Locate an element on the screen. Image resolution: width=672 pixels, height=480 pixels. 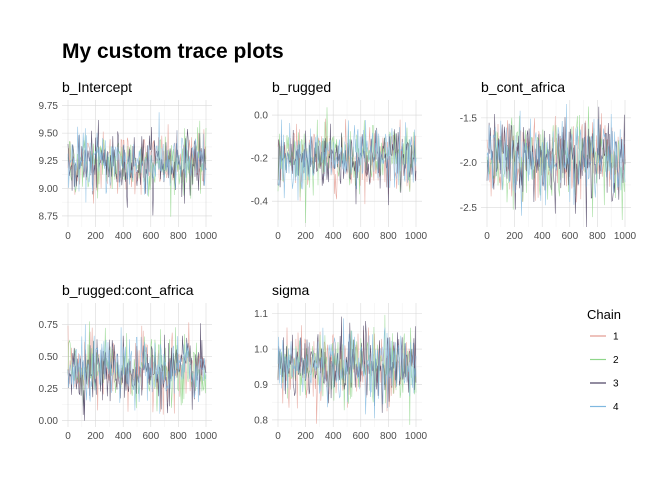
legend-title: Chain is located at coordinates (604, 314).